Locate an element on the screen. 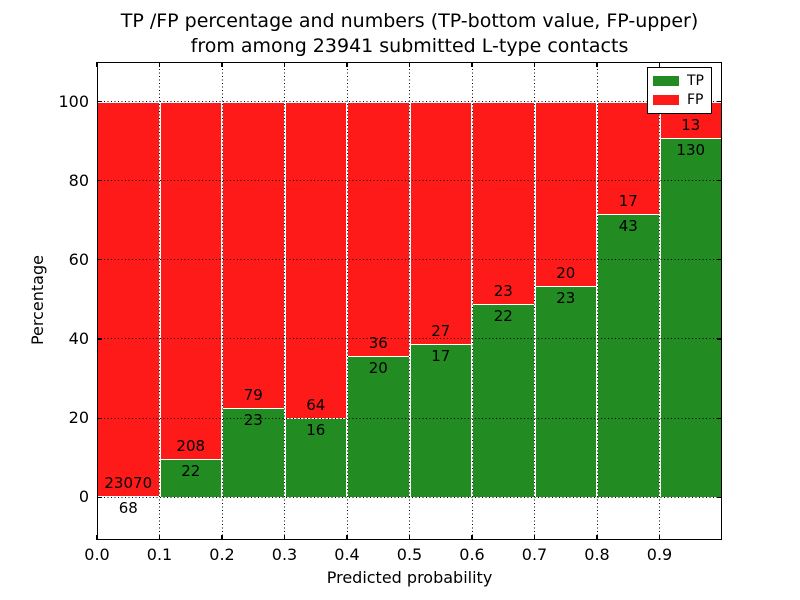  fp-count-label: 208 is located at coordinates (191, 446).